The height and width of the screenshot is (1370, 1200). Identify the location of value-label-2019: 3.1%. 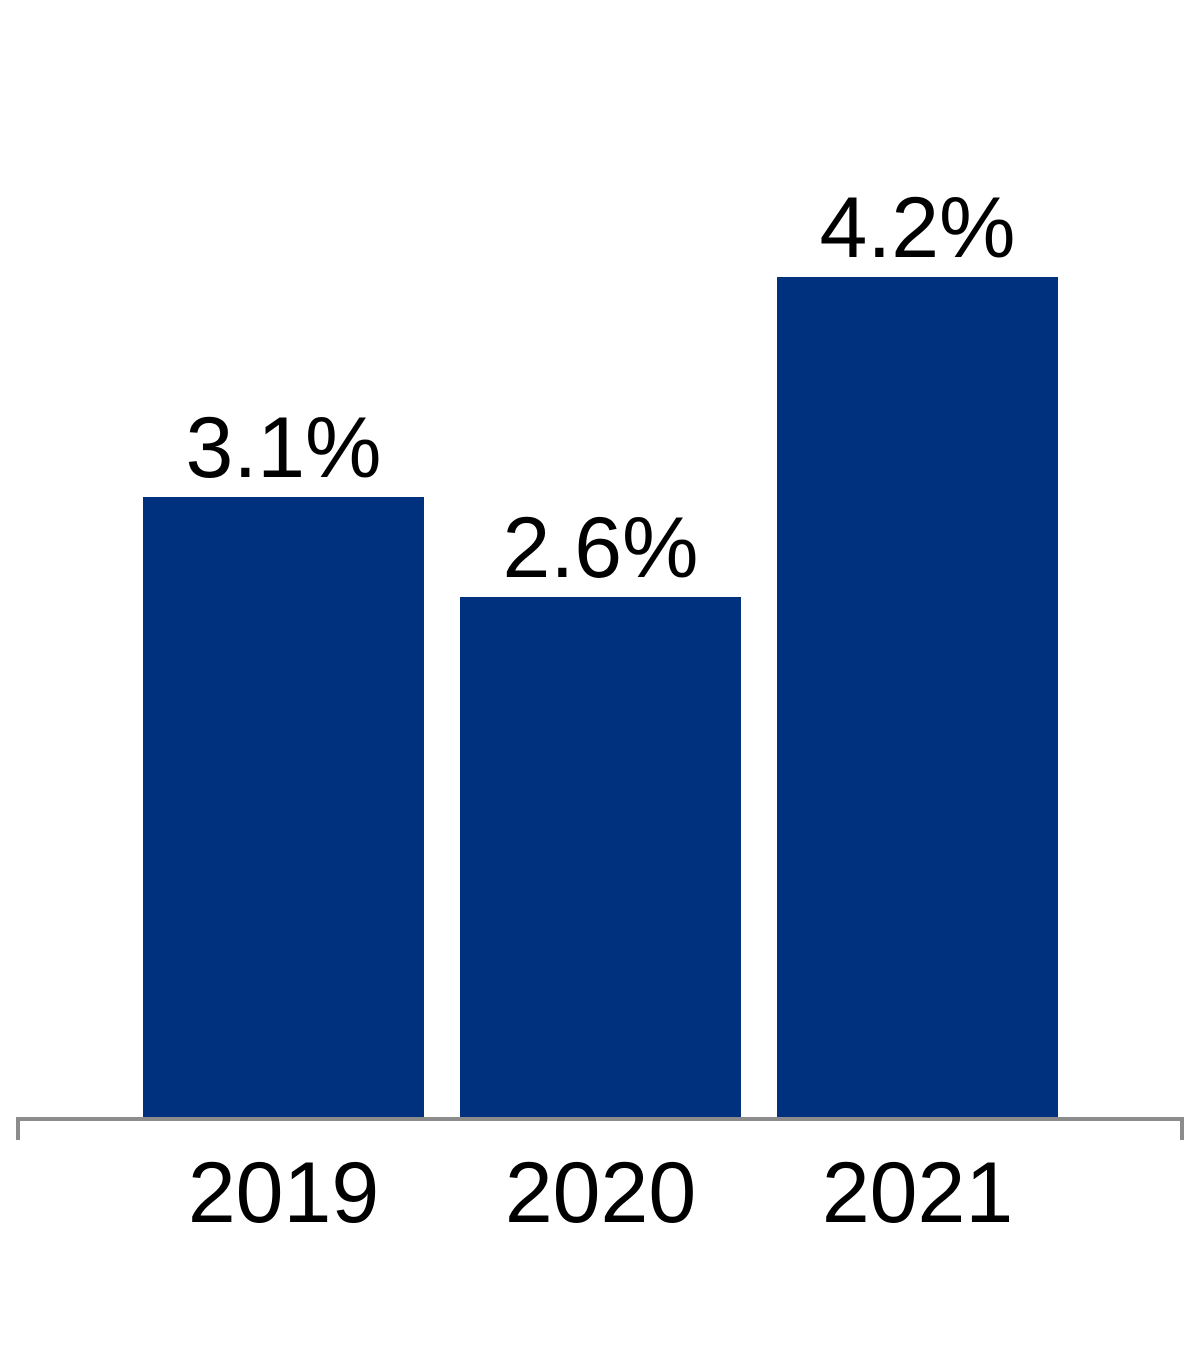
(283, 448).